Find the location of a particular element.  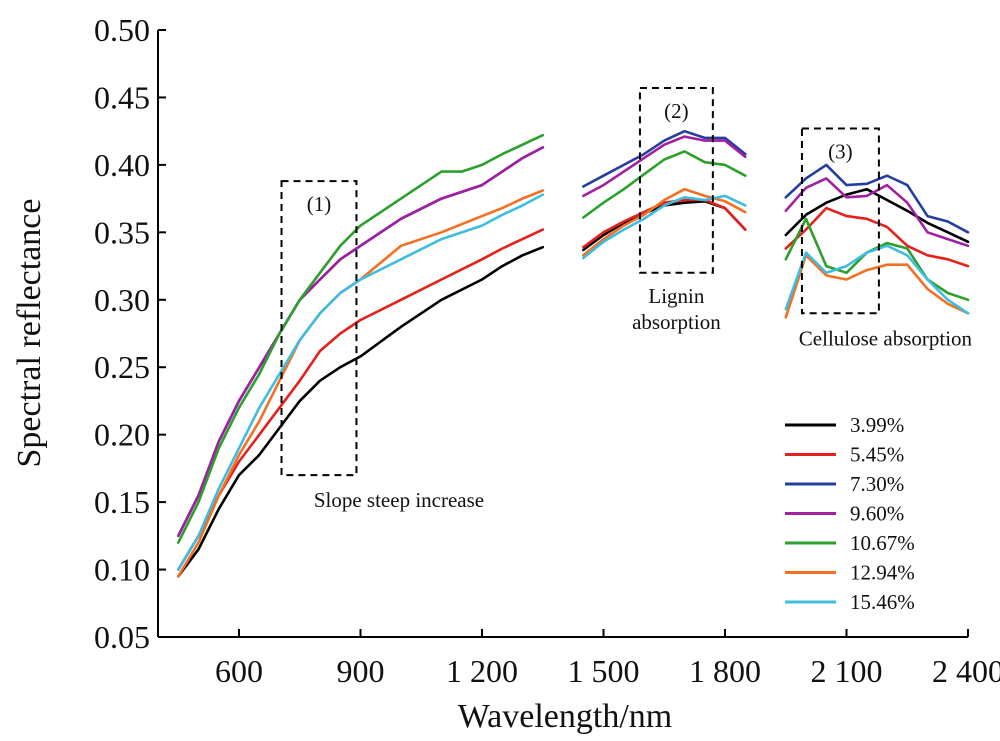

x-tick-label: 1 500 is located at coordinates (604, 671).